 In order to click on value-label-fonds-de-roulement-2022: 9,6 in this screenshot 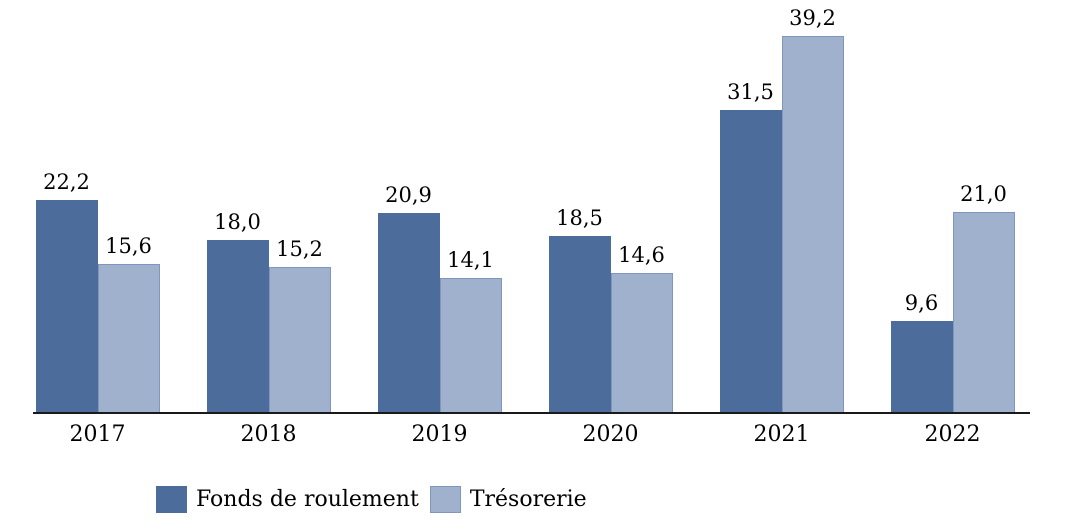, I will do `click(921, 303)`.